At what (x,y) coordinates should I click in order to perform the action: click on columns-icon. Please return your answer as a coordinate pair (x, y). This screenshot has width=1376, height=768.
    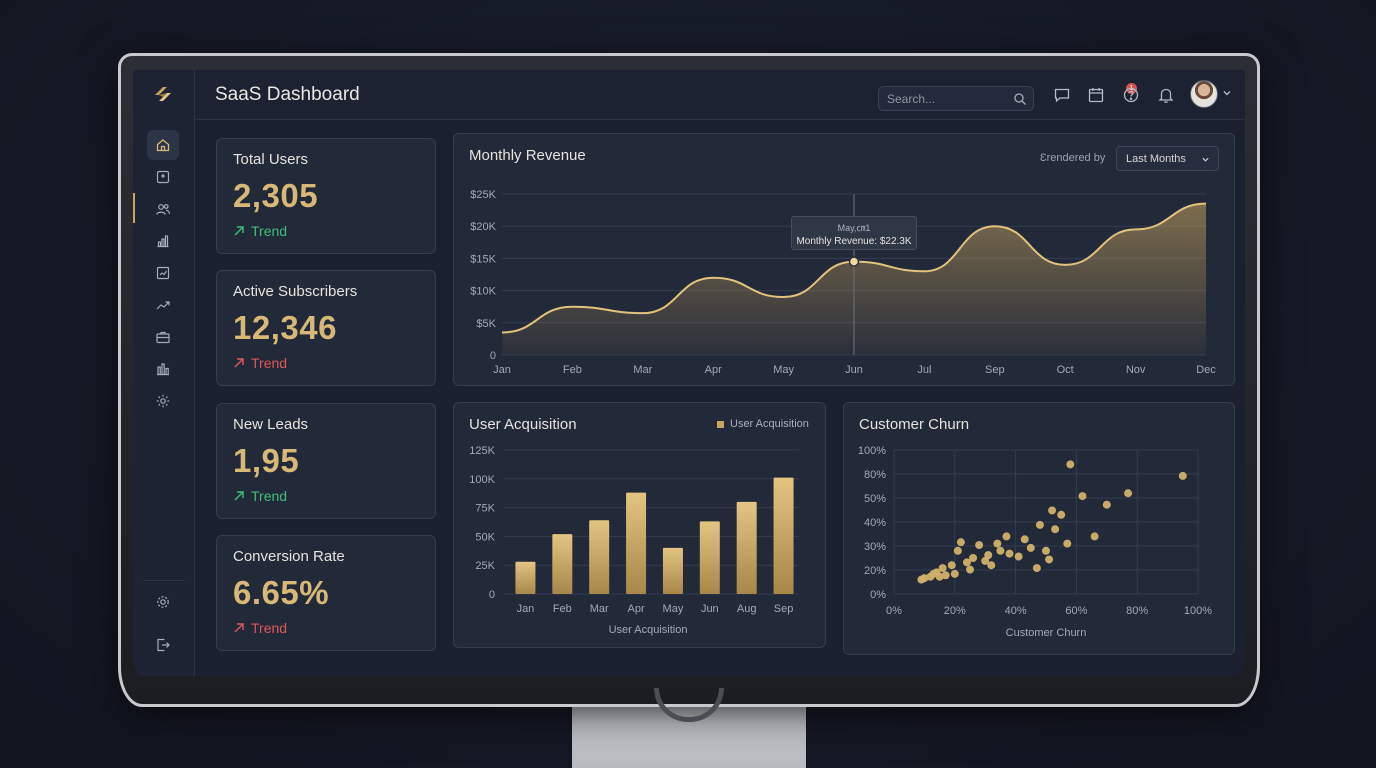
    Looking at the image, I should click on (163, 369).